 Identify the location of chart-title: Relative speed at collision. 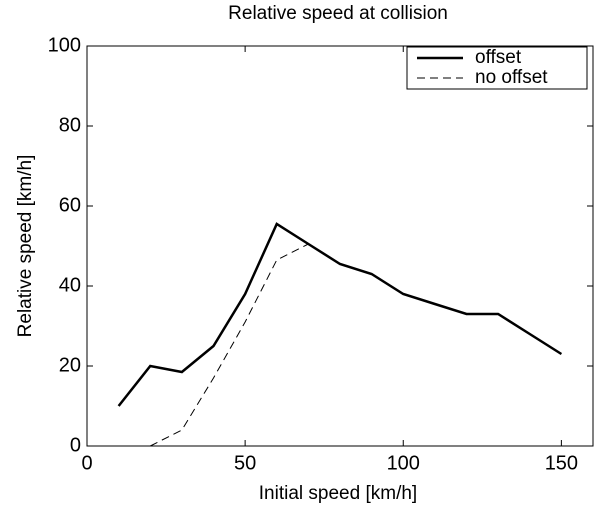
(338, 13).